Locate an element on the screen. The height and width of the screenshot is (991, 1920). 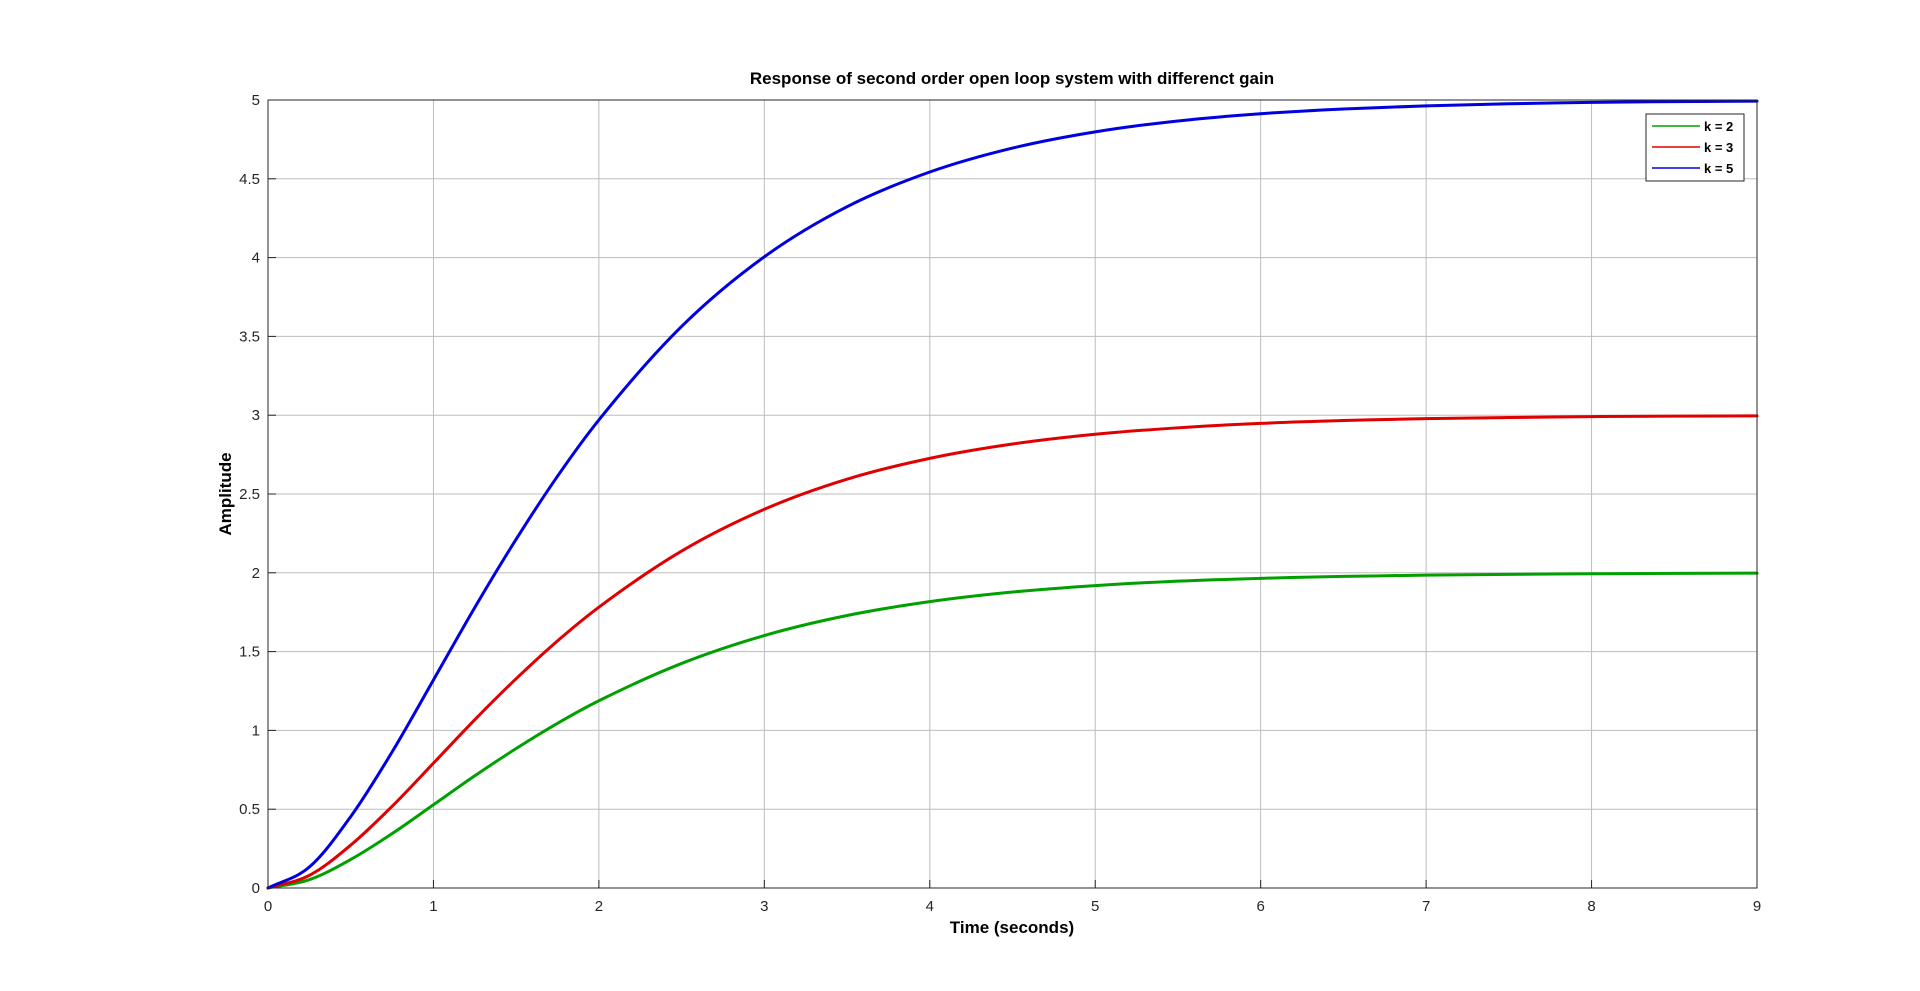
x-axis-label: Time (seconds) is located at coordinates (1012, 927).